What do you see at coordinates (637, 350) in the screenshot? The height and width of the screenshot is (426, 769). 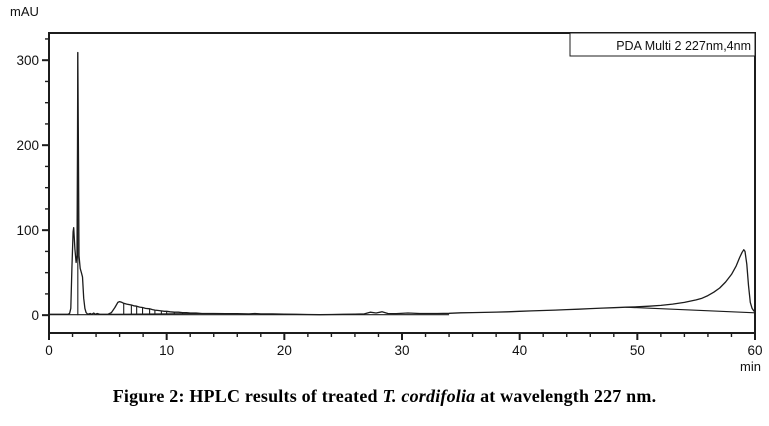 I see `x-tick-label: 50` at bounding box center [637, 350].